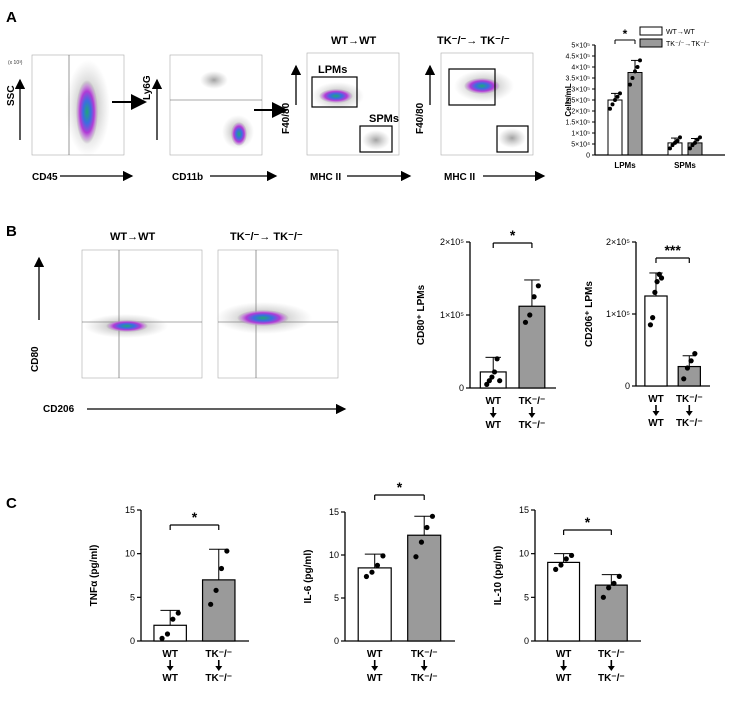 Image resolution: width=737 pixels, height=706 pixels. Describe the element at coordinates (308, 577) in the screenshot. I see `y-axis-label: IL-6 (pg/ml)` at that location.